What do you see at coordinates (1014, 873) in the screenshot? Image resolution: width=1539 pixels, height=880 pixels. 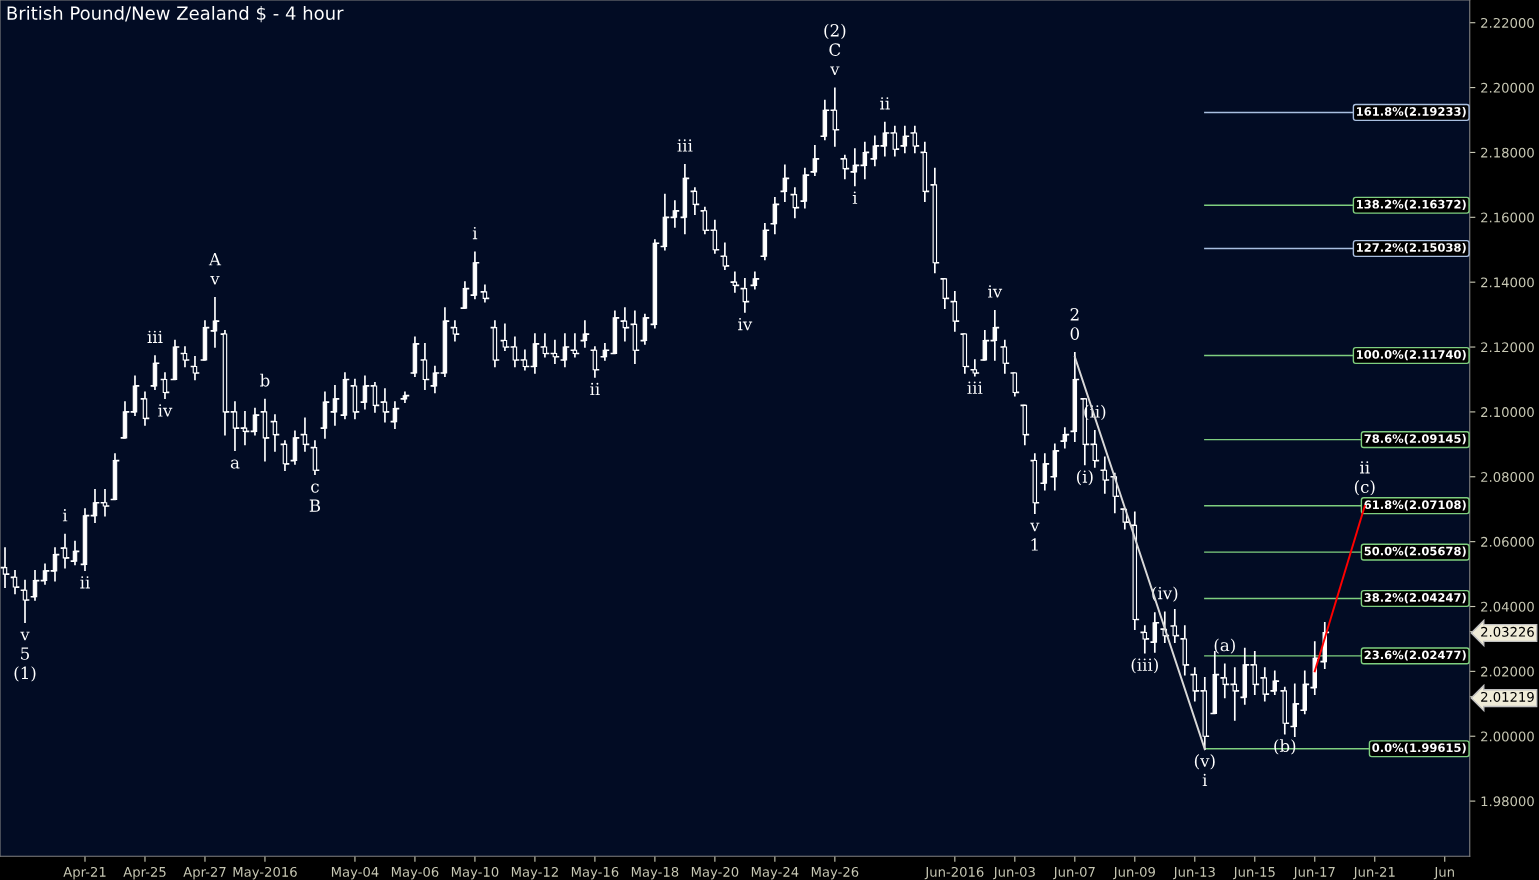 I see `x-tick-label: Jun-03` at bounding box center [1014, 873].